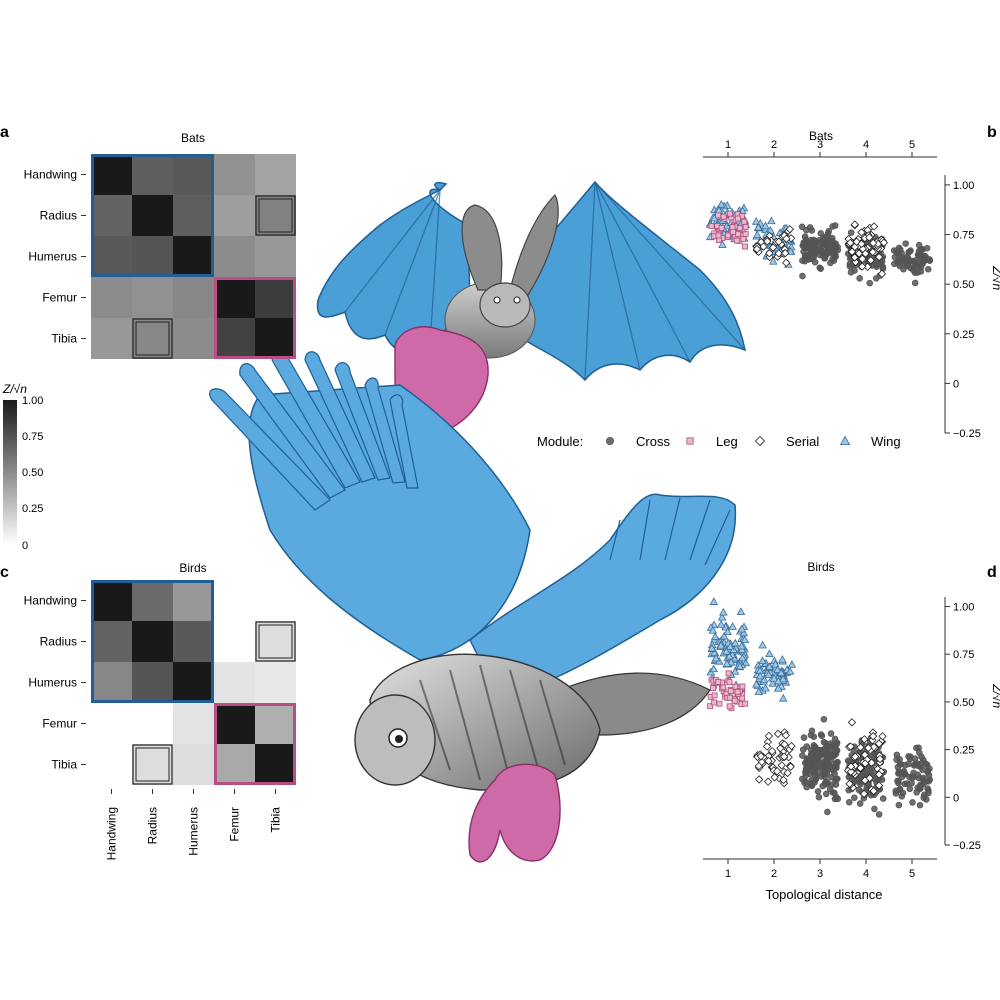  Describe the element at coordinates (967, 846) in the screenshot. I see `y-tick-label: −0.25` at that location.